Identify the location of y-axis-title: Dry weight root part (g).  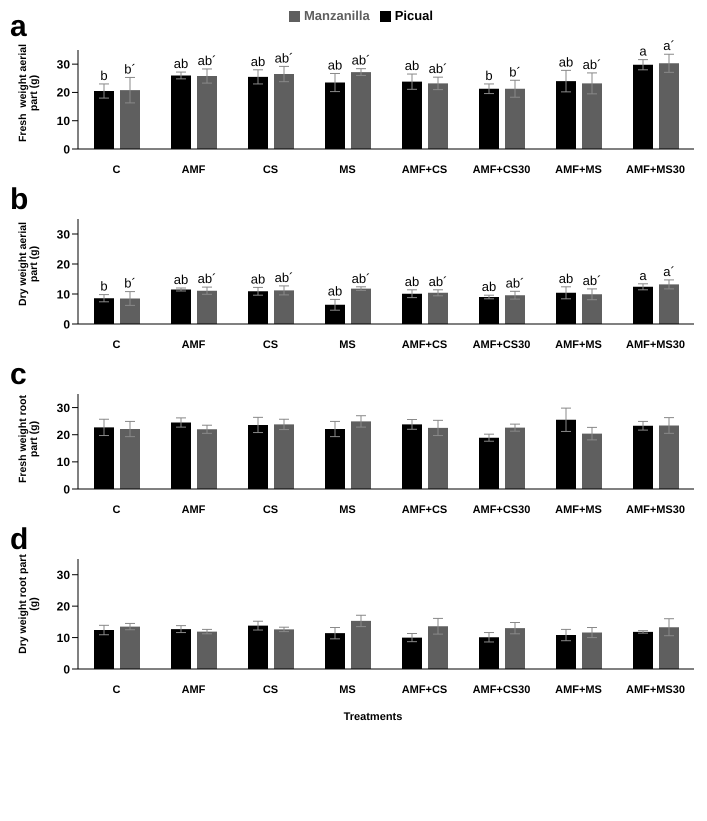
(29, 604).